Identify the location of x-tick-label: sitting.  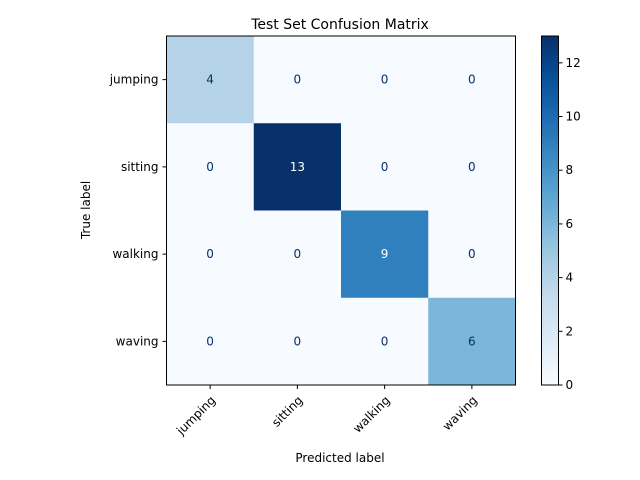
(287, 411).